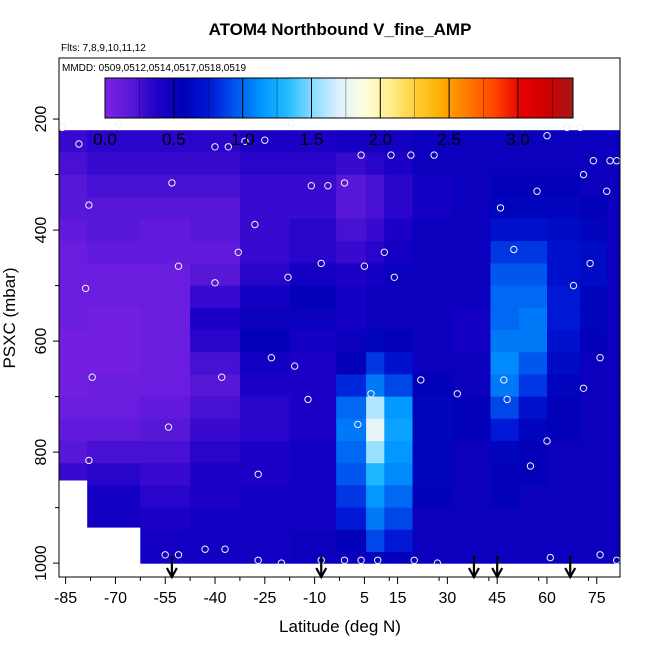  What do you see at coordinates (41, 119) in the screenshot?
I see `y-tick-label: 200` at bounding box center [41, 119].